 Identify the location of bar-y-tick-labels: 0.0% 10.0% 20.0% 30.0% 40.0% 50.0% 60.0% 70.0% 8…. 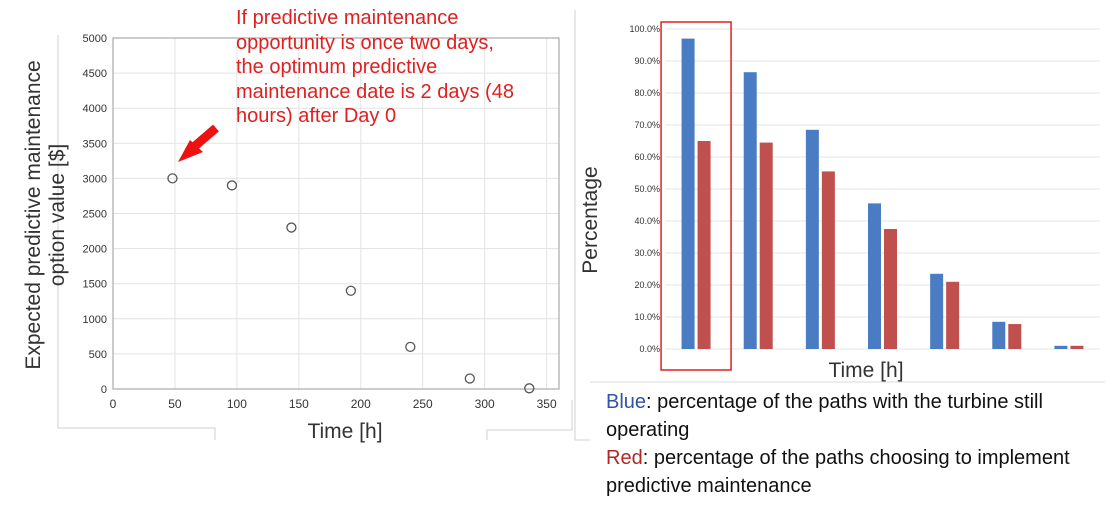
(644, 189).